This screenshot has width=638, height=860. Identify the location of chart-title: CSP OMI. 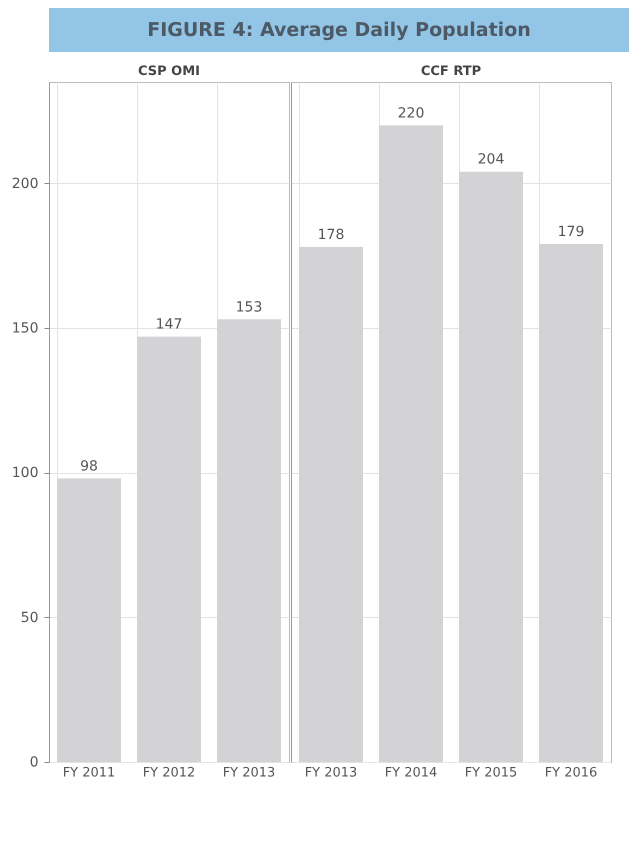
(169, 71).